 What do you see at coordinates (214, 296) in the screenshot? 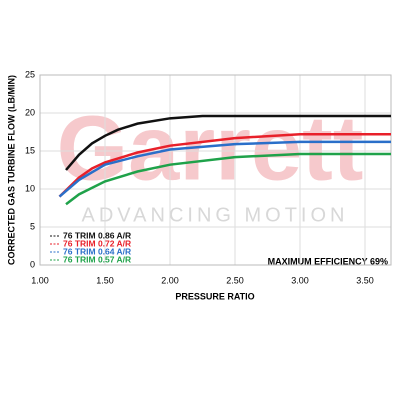
I see `x-axis-label: PRESSURE RATIO` at bounding box center [214, 296].